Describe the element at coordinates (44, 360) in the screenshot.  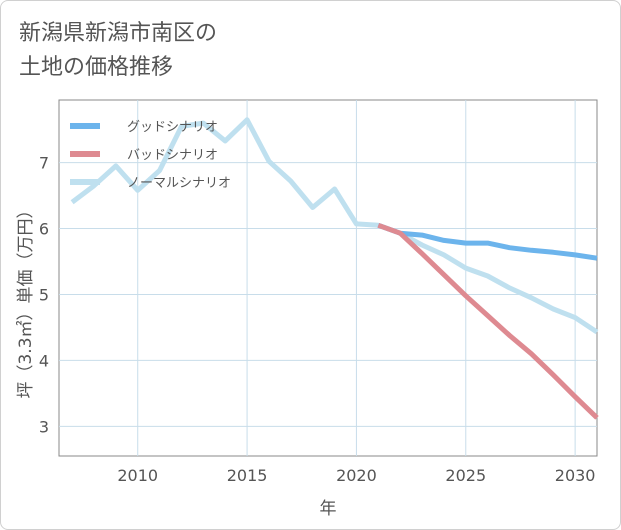
I see `y-tick-label: 4` at that location.